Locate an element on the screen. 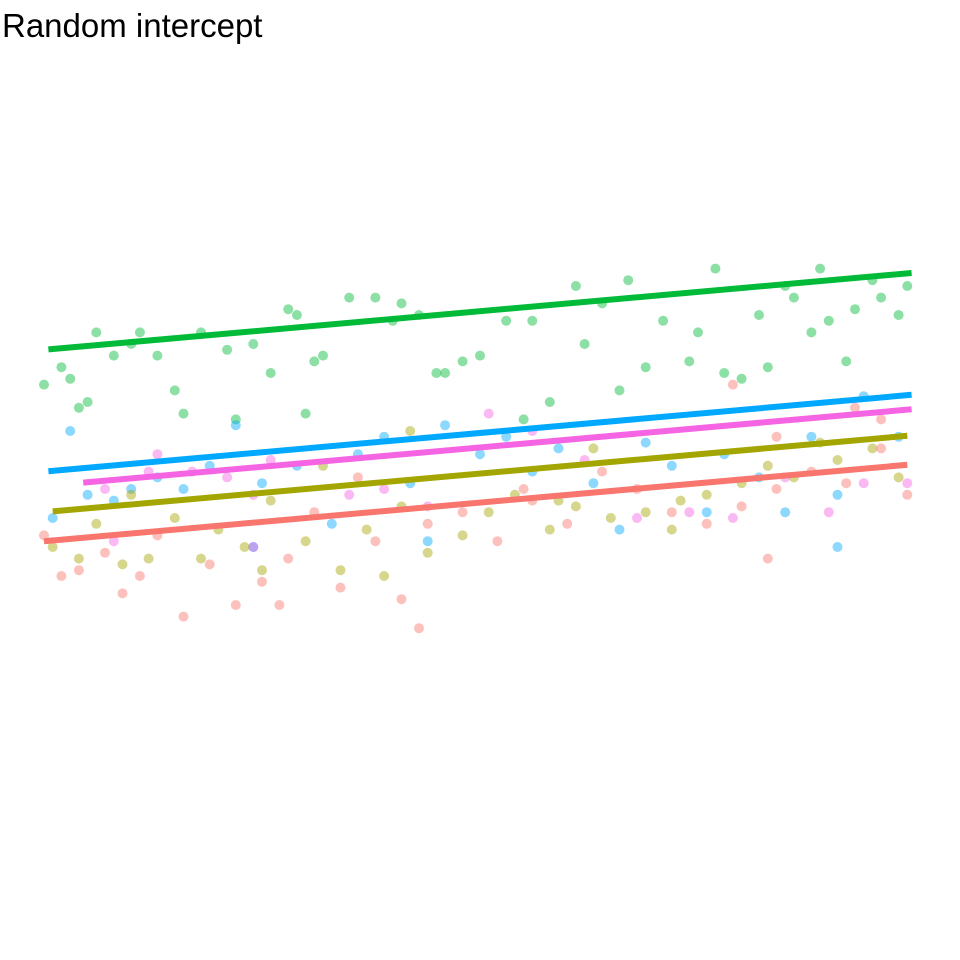 The image size is (960, 960). chart-title: Random intercept is located at coordinates (132, 25).